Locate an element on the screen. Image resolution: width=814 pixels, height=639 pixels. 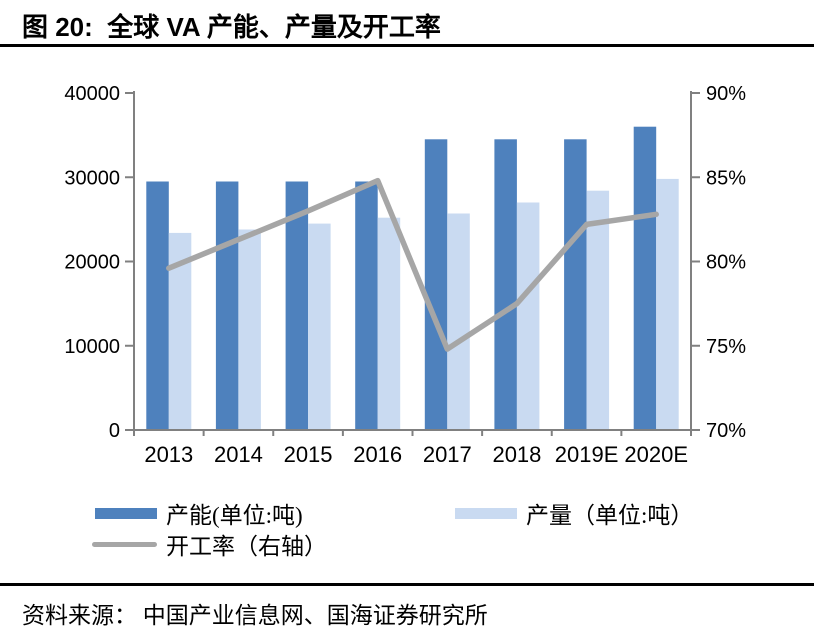
left-tick-label: 40000 is located at coordinates (92, 94).